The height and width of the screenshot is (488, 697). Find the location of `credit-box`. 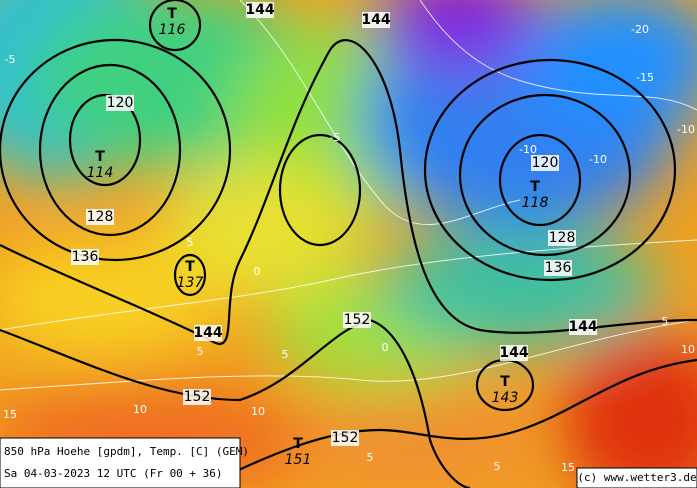

credit-box is located at coordinates (636, 477).